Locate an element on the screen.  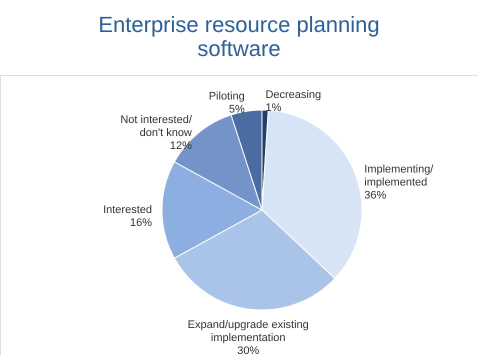
data-label: 5% is located at coordinates (237, 109).